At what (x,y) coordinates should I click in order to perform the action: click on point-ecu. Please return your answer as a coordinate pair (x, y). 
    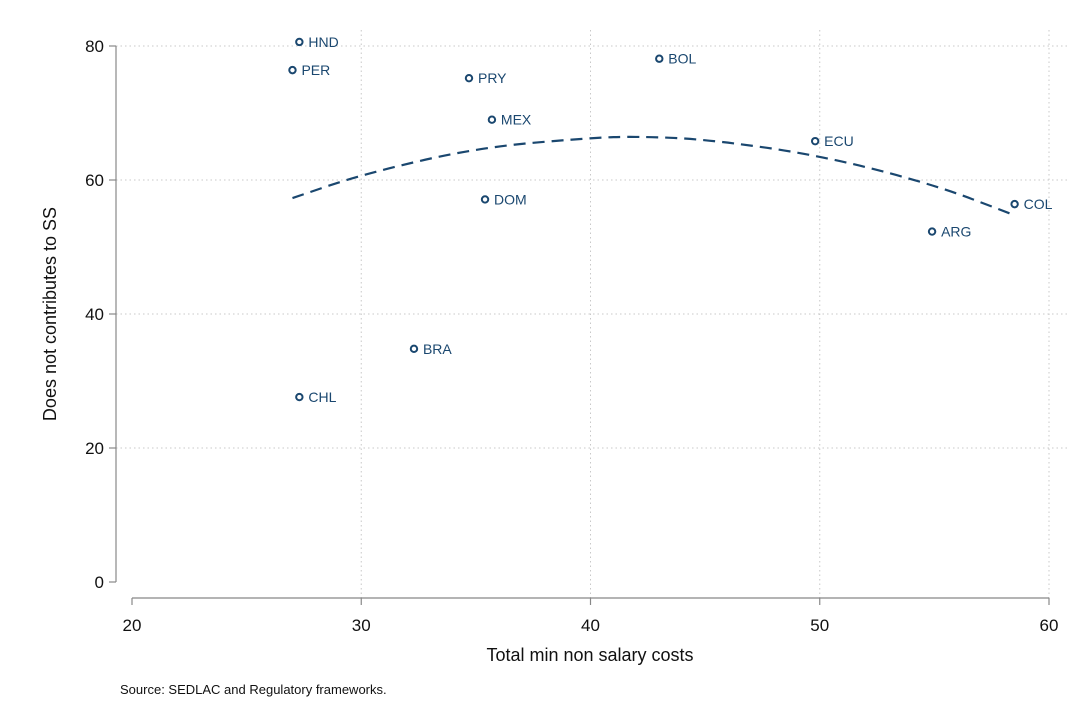
    Looking at the image, I should click on (815, 141).